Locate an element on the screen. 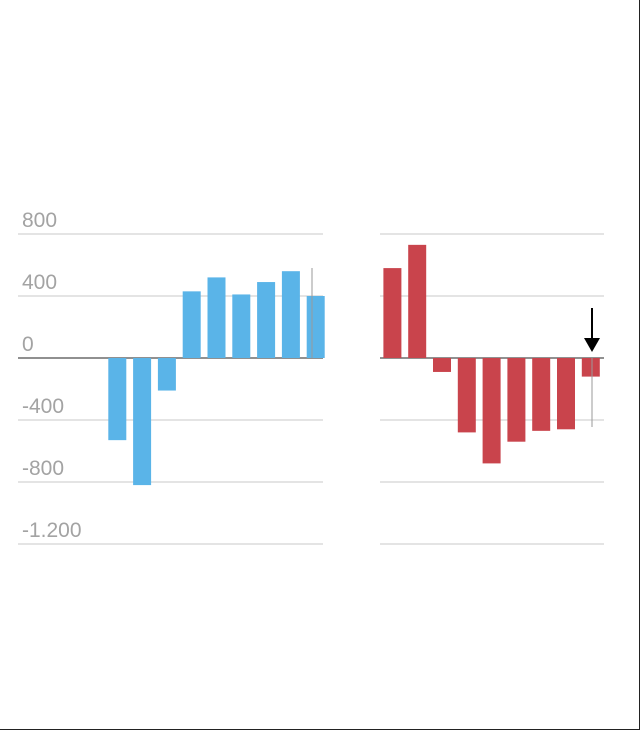 Image resolution: width=641 pixels, height=731 pixels. y-tick-label: 0 is located at coordinates (28, 344).